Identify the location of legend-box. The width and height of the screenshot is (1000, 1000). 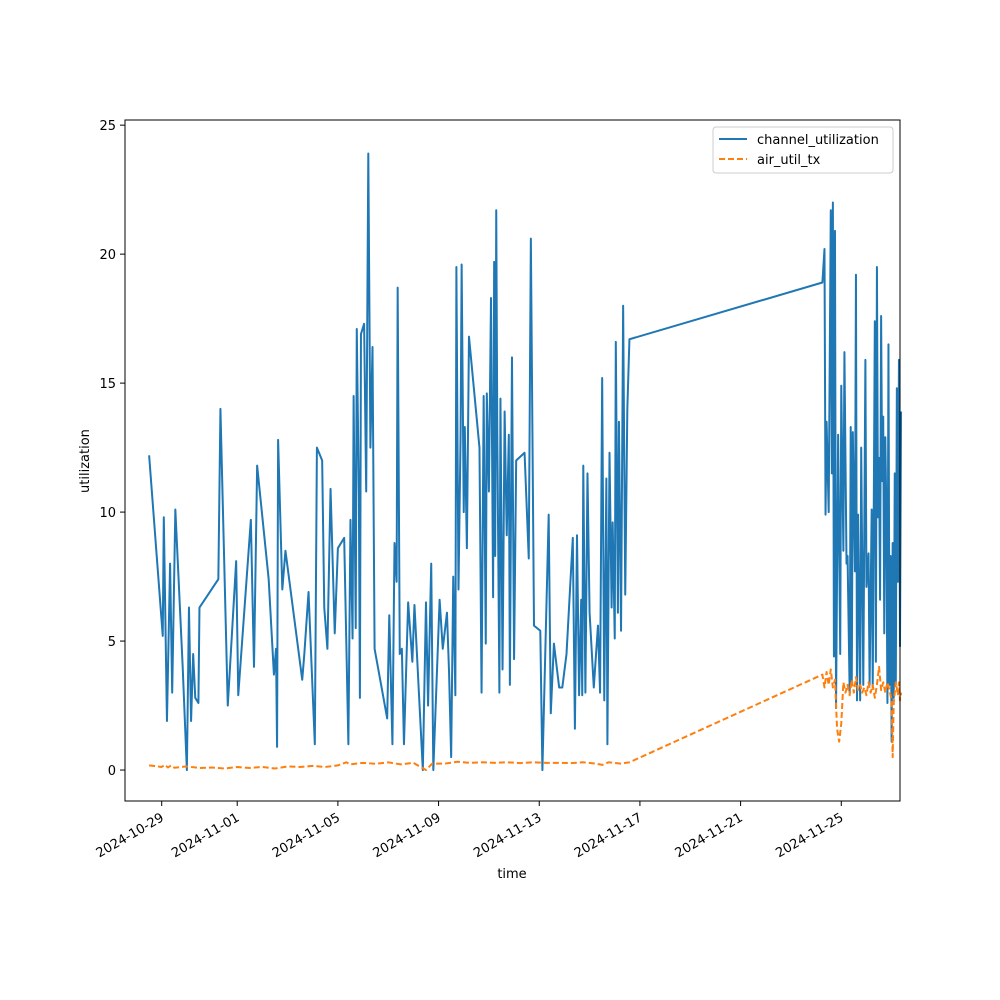
(803, 150).